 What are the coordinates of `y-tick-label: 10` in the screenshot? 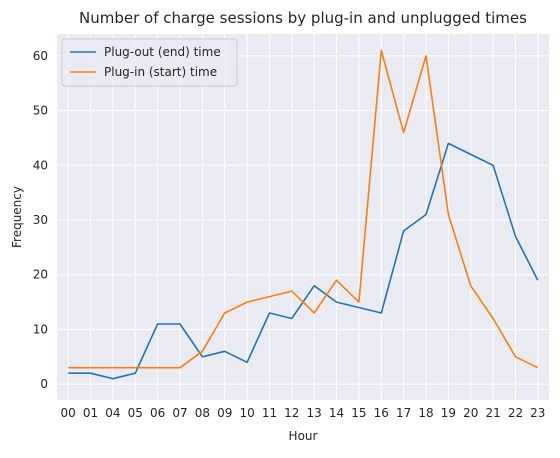 It's located at (40, 329).